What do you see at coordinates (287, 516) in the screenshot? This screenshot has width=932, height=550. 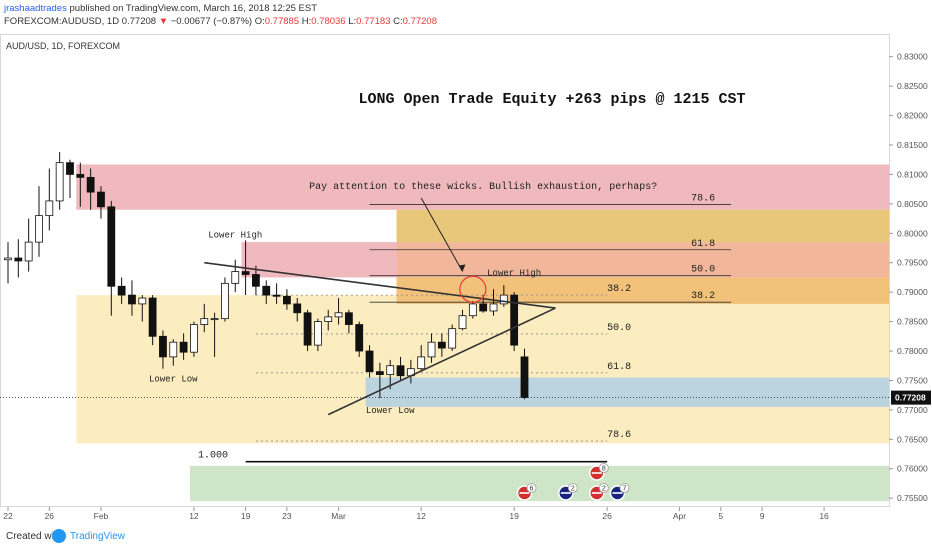 I see `x-tick-label-5: 23` at bounding box center [287, 516].